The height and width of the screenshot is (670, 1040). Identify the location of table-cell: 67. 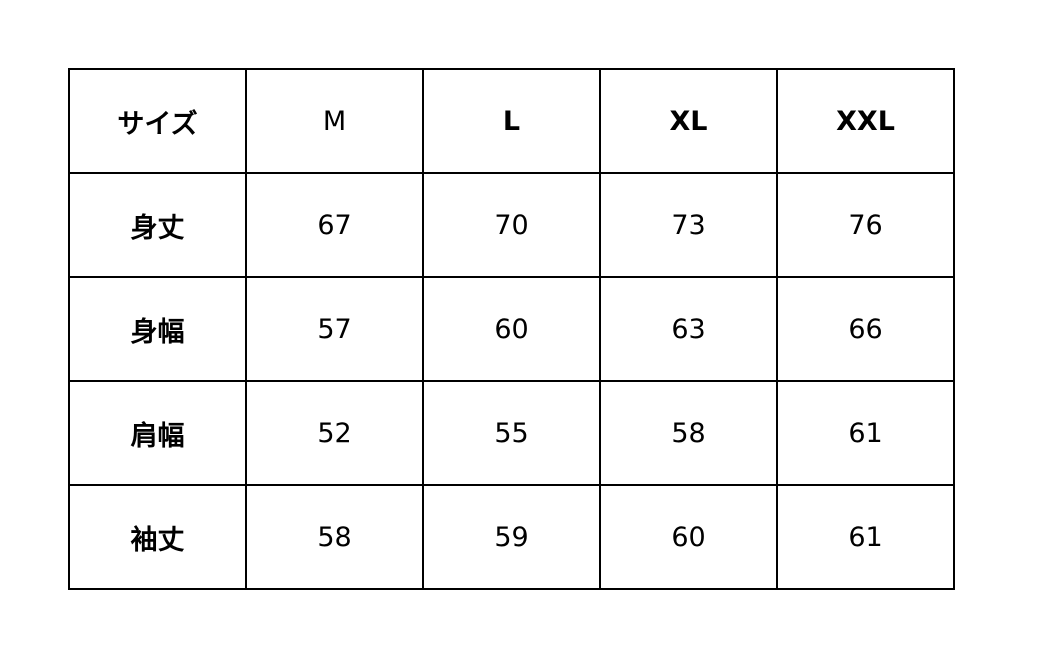
(334, 225).